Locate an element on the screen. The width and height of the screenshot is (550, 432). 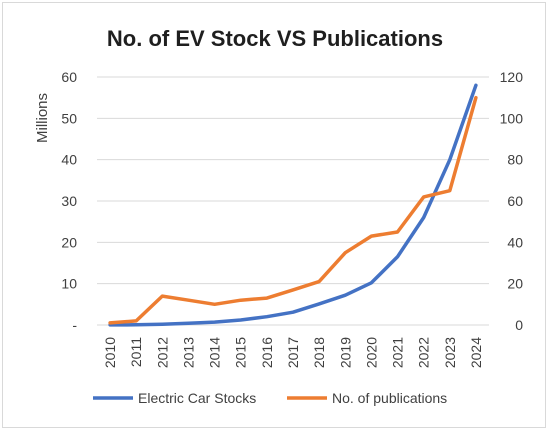
right-y-ticks: 0 20 40 60 80 100 120 is located at coordinates (512, 201).